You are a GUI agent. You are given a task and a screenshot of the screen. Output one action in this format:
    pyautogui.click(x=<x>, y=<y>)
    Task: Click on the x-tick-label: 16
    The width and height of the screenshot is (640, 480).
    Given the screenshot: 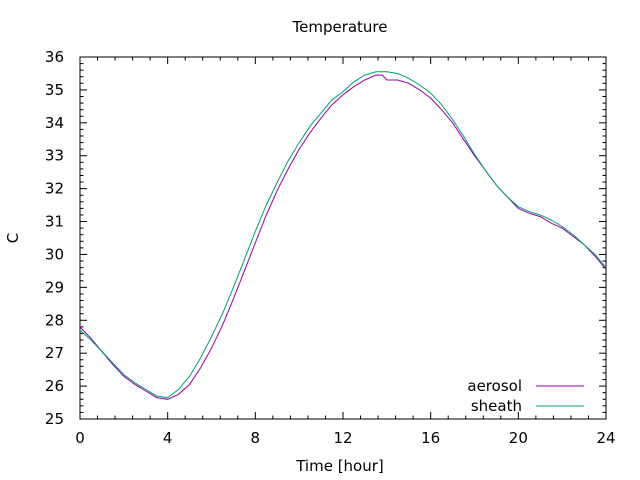 What is the action you would take?
    pyautogui.click(x=430, y=438)
    